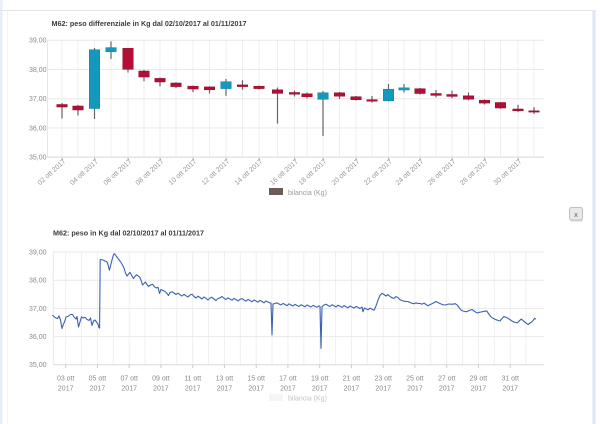 This screenshot has width=600, height=424. What do you see at coordinates (66, 379) in the screenshot?
I see `svg-text: 03 ott` at bounding box center [66, 379].